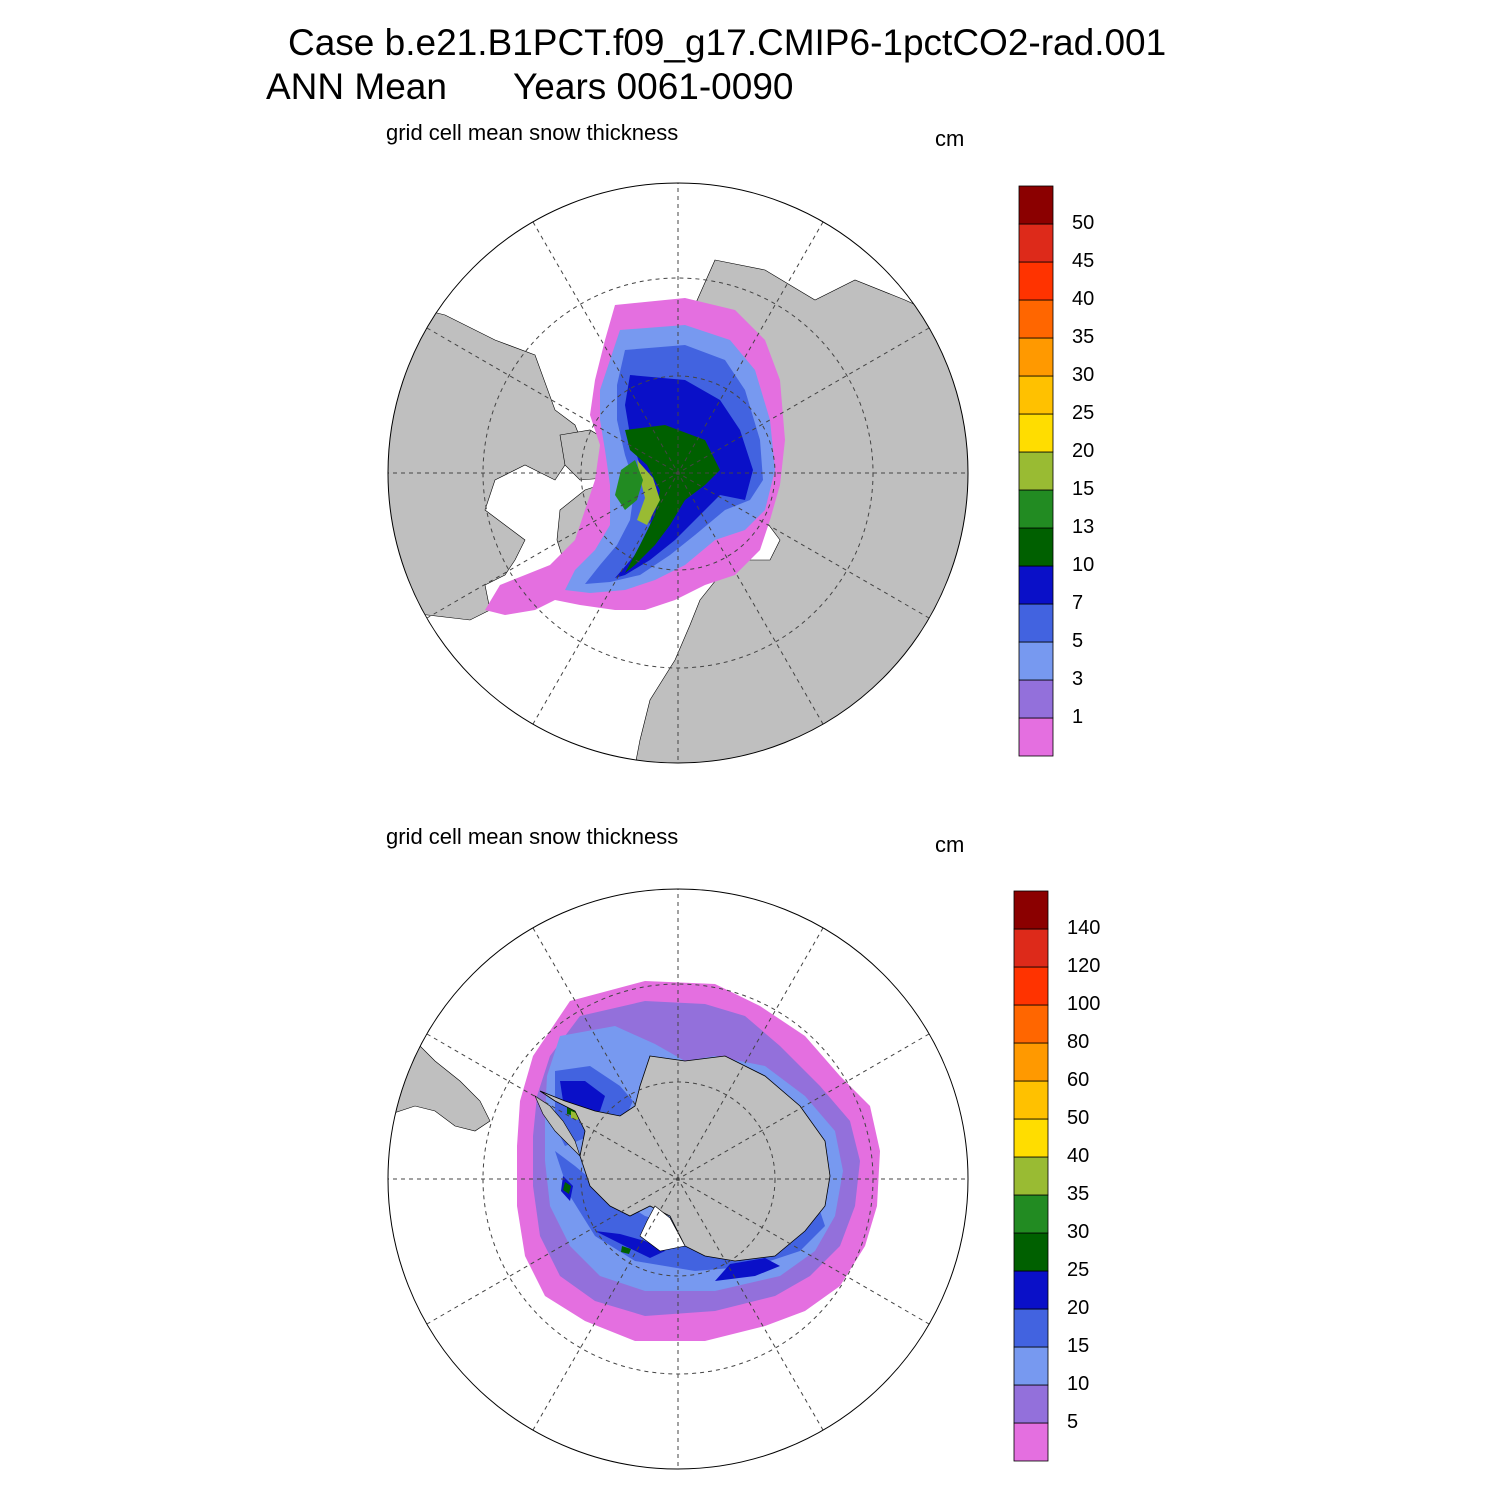 This screenshot has width=1500, height=1500. Describe the element at coordinates (1084, 966) in the screenshot. I see `colorbar-label-120: 120` at that location.